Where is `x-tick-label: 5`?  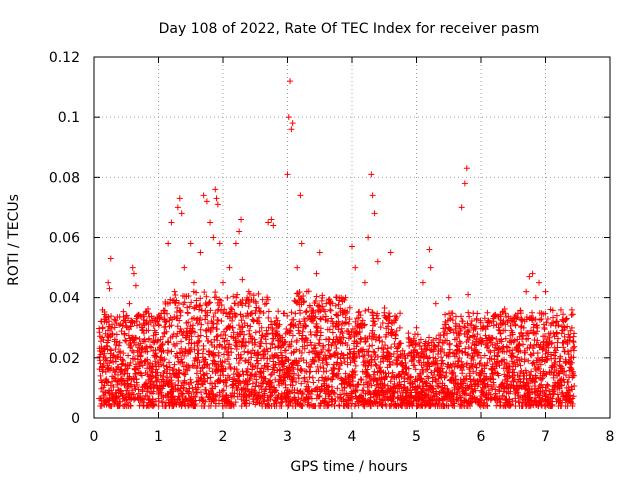
x-tick-label: 5 is located at coordinates (416, 437).